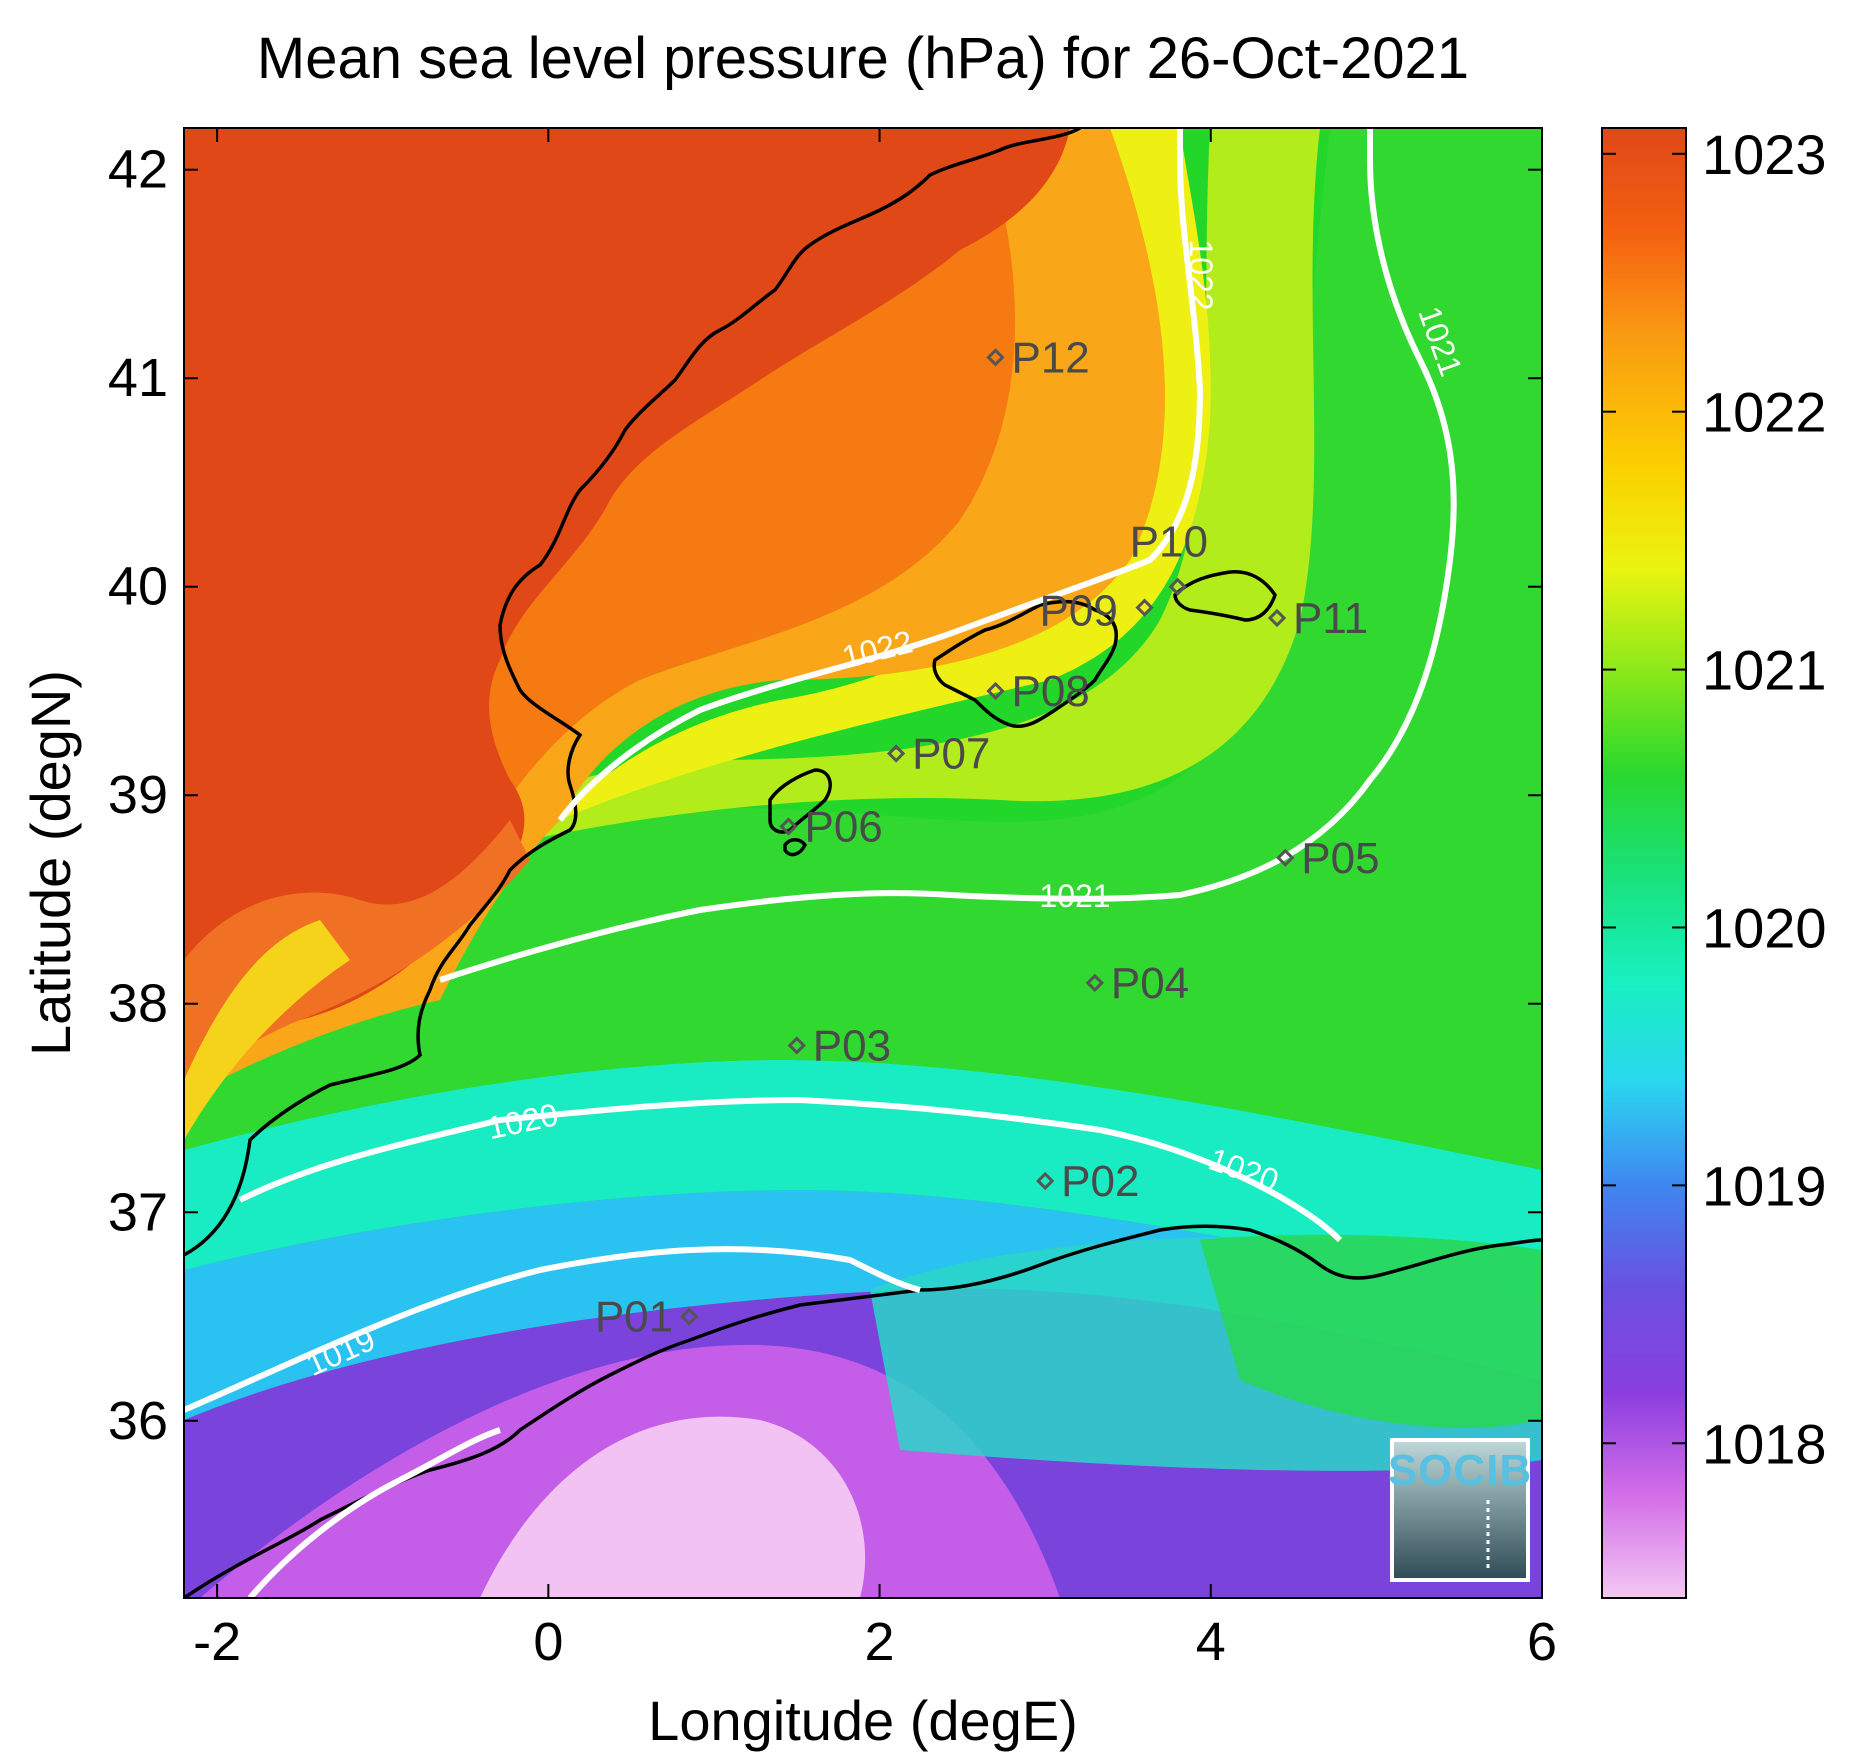 The image size is (1854, 1758). What do you see at coordinates (852, 1045) in the screenshot?
I see `station-label: P03` at bounding box center [852, 1045].